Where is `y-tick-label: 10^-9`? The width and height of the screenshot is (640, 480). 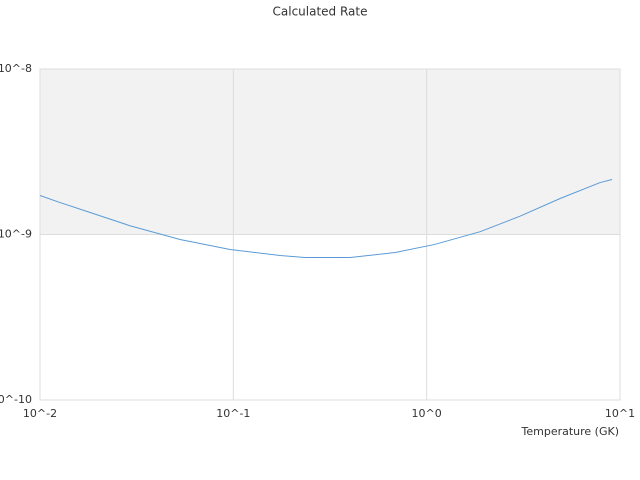
y-tick-label: 10^-9 is located at coordinates (16, 234).